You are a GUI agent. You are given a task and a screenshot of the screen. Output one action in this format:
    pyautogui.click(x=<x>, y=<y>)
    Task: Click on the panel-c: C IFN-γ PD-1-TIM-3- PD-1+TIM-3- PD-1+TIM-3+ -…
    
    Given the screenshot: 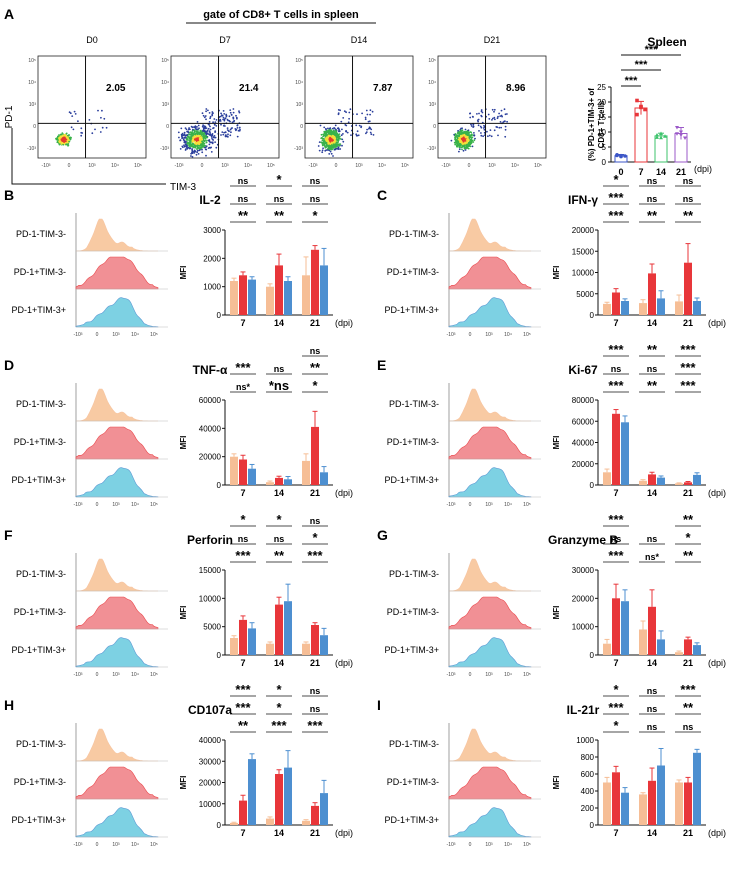 What is the action you would take?
    pyautogui.click(x=551, y=255)
    